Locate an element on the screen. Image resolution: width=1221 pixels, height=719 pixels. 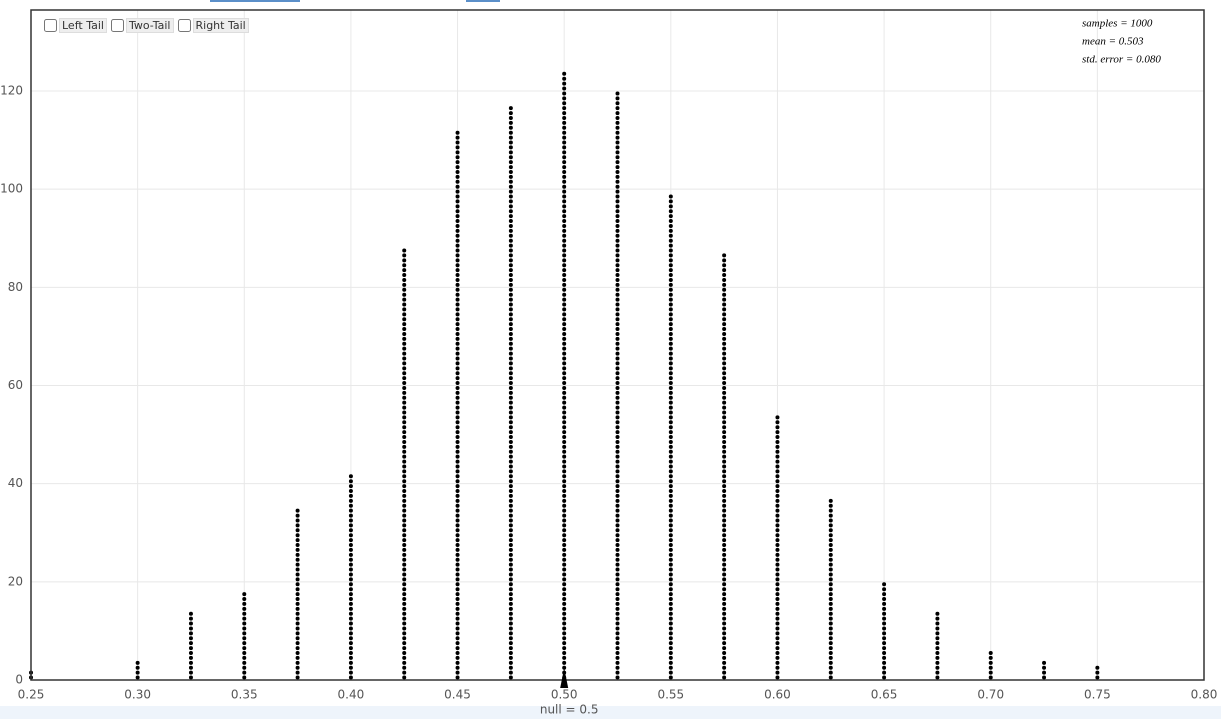
y-tick-label: 40 is located at coordinates (15, 483).